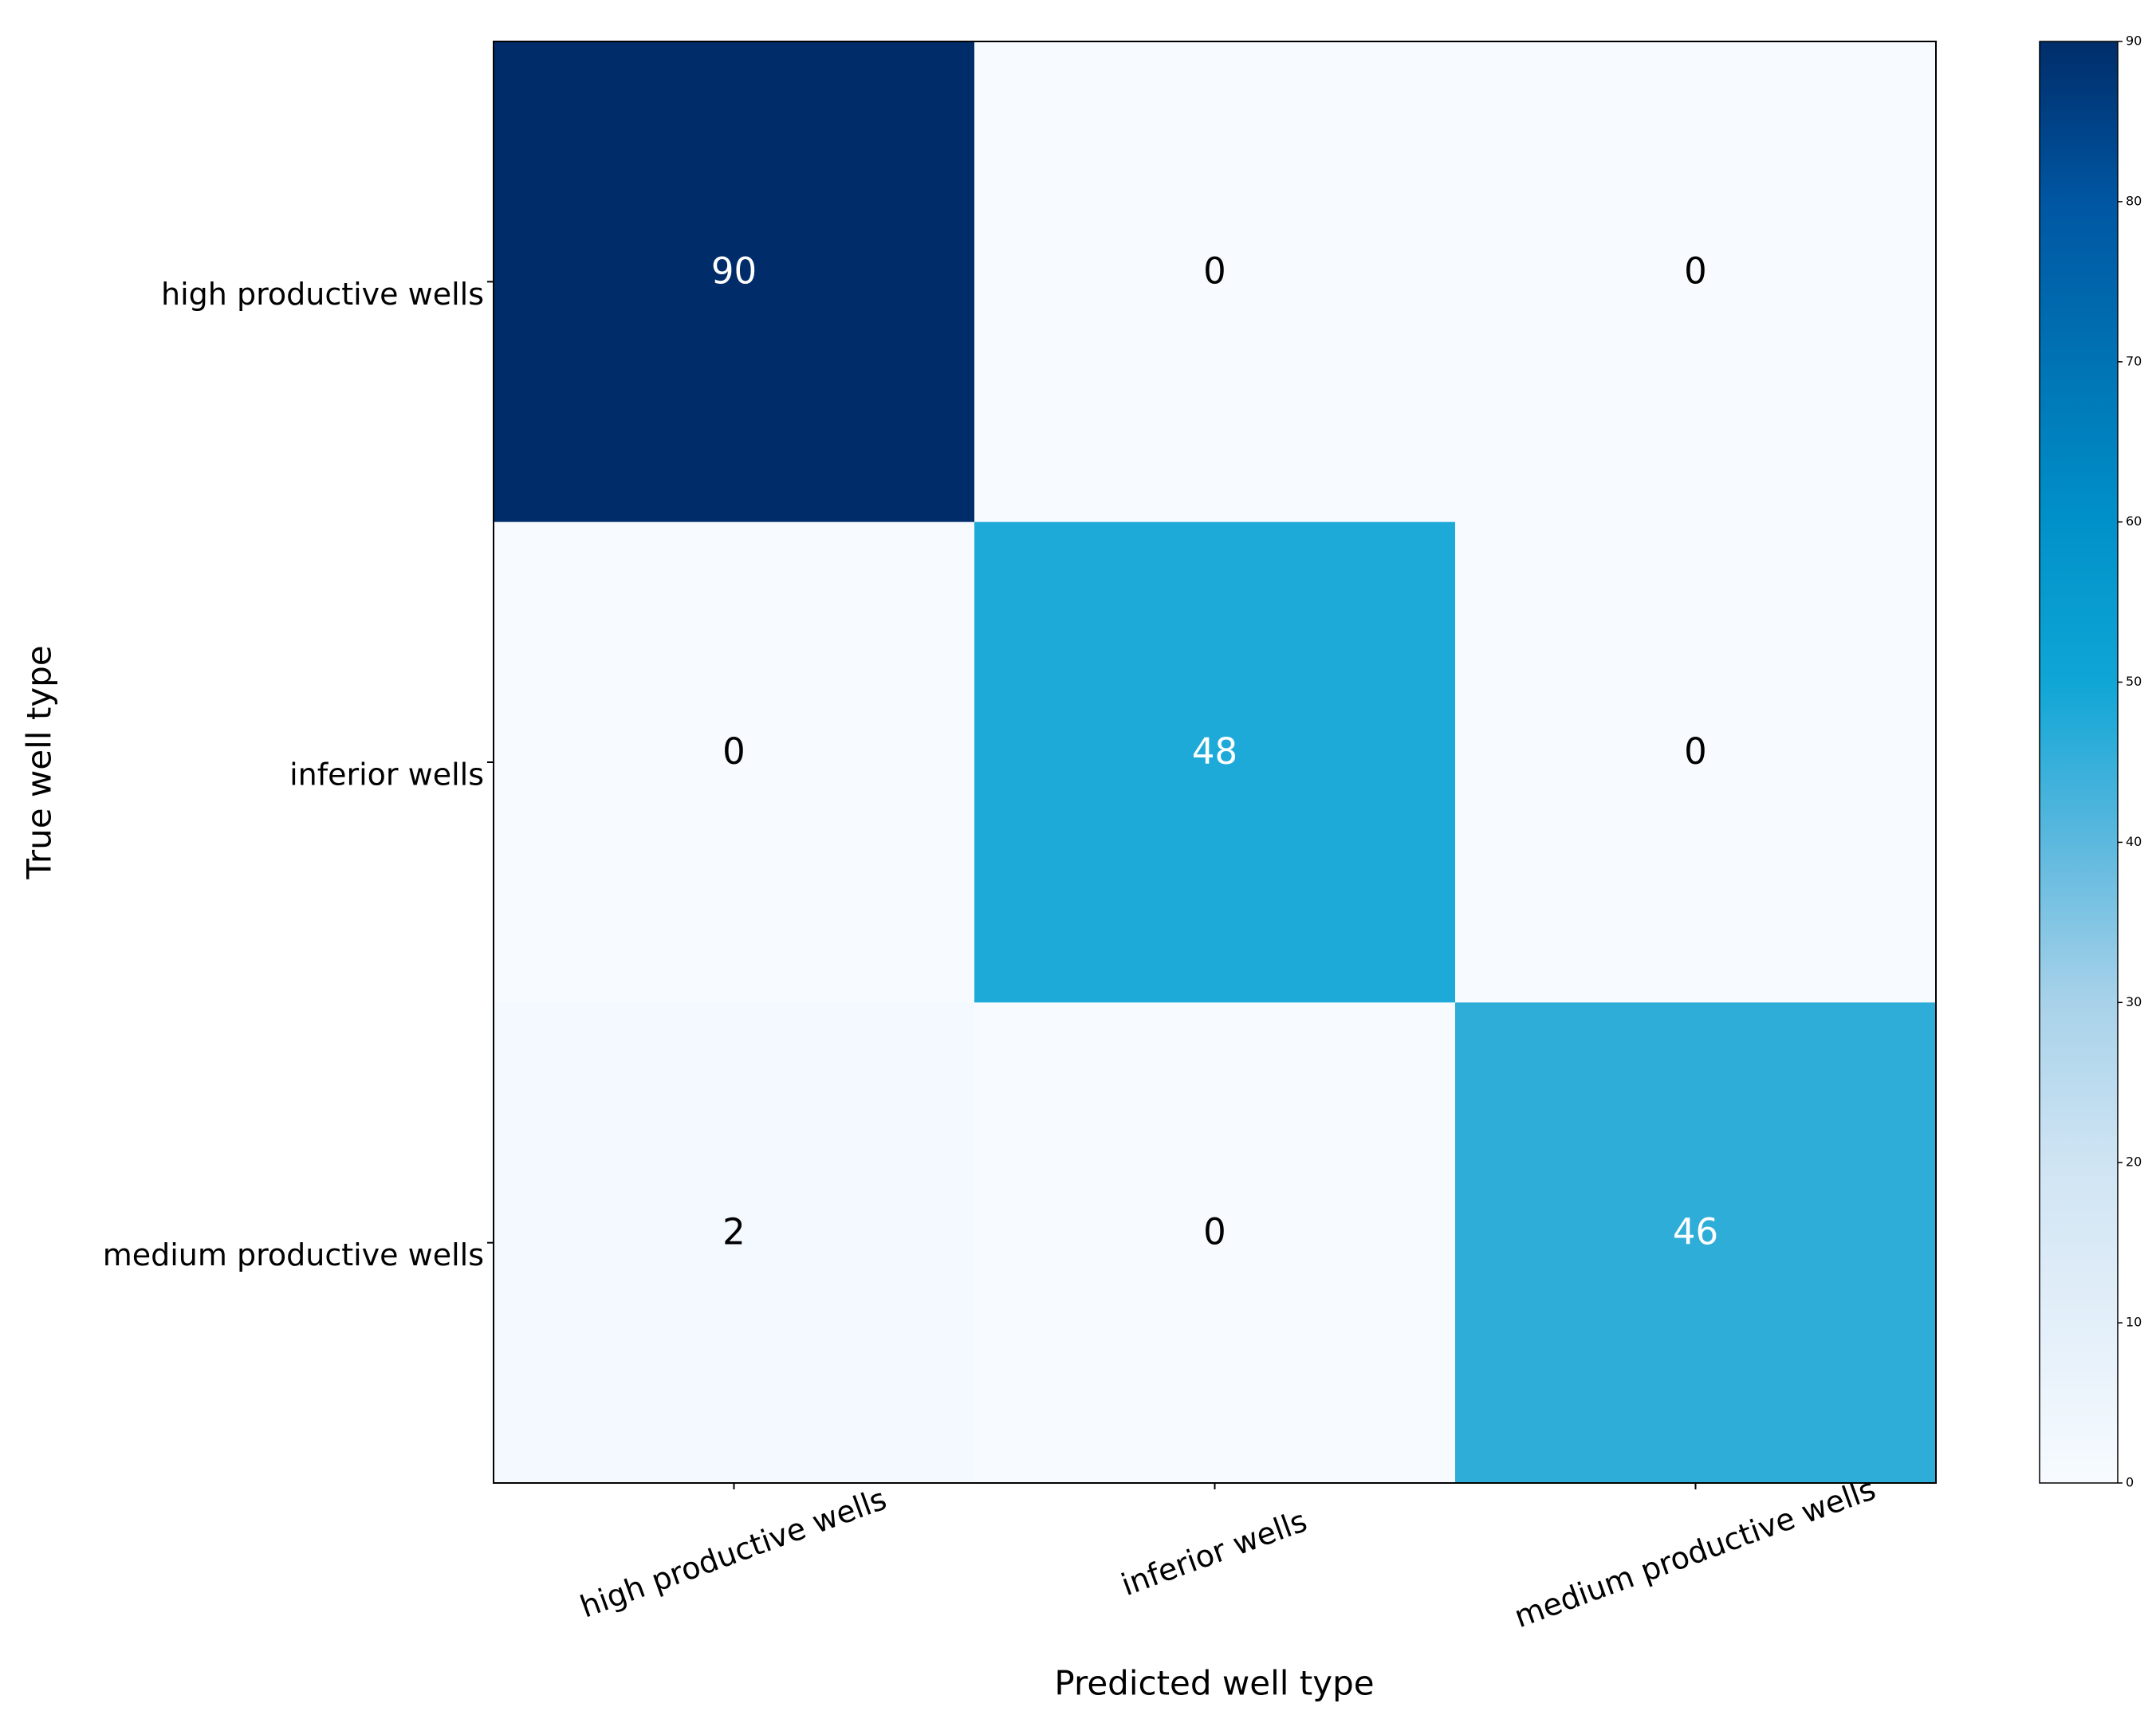  I want to click on colorbar-tick-label: 70, so click(2134, 360).